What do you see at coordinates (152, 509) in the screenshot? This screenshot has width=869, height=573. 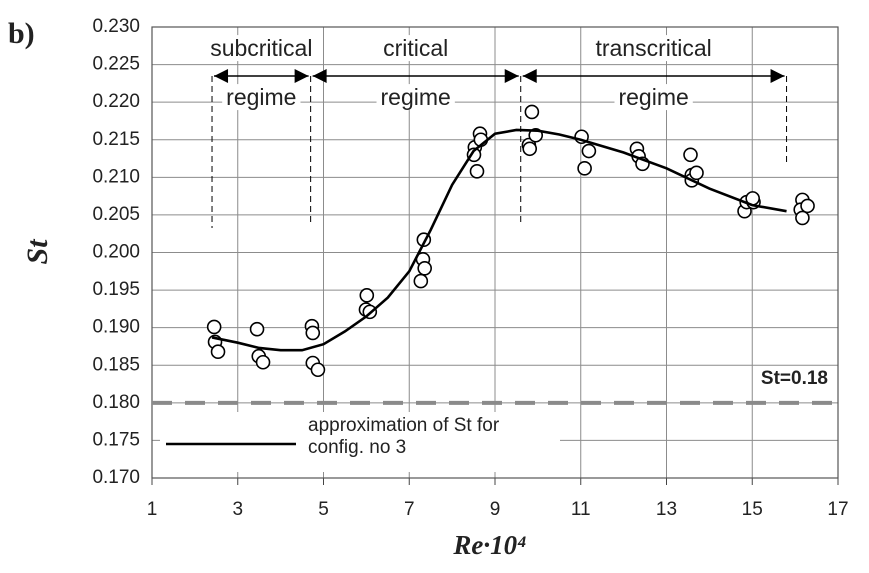 I see `x-tick-label: 1` at bounding box center [152, 509].